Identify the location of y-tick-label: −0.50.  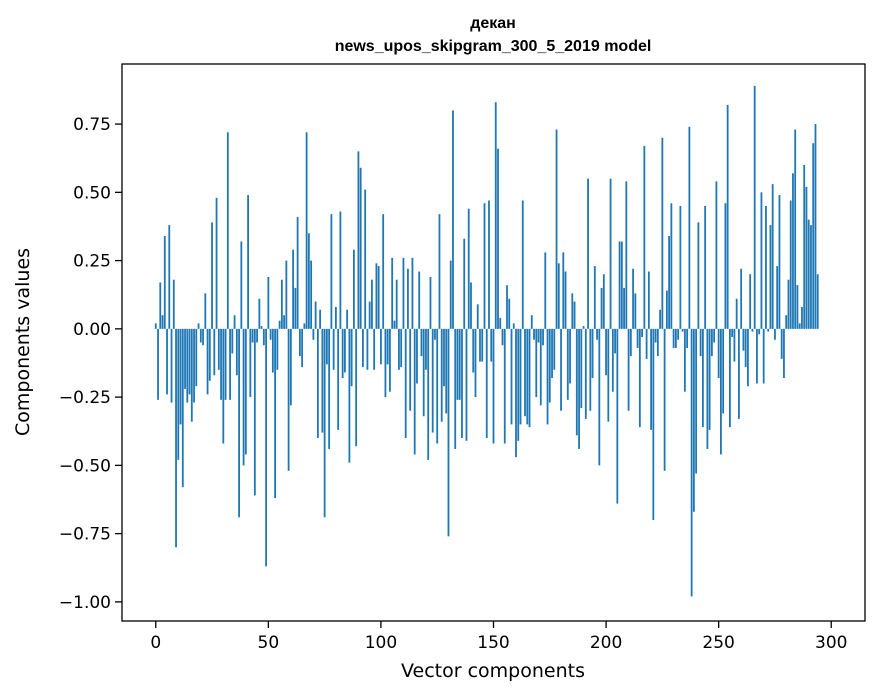
(85, 466).